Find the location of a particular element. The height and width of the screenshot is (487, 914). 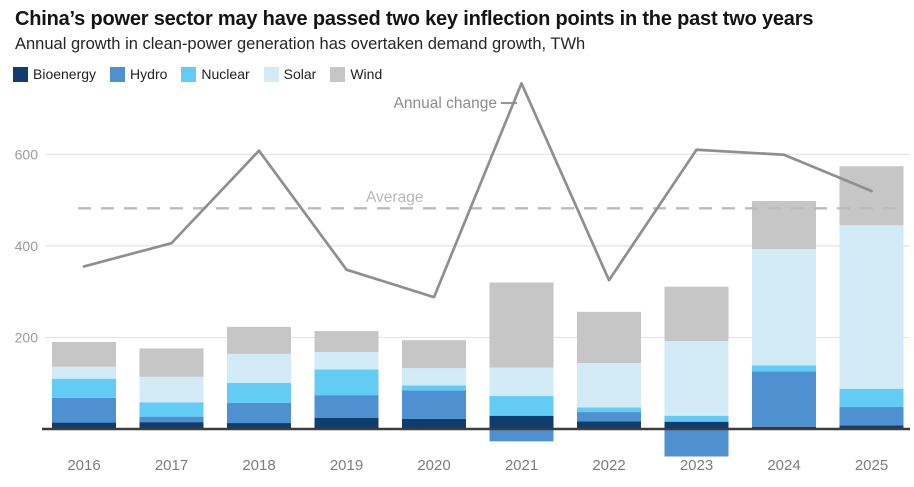

y-axis-tick-label: 400 is located at coordinates (27, 246).